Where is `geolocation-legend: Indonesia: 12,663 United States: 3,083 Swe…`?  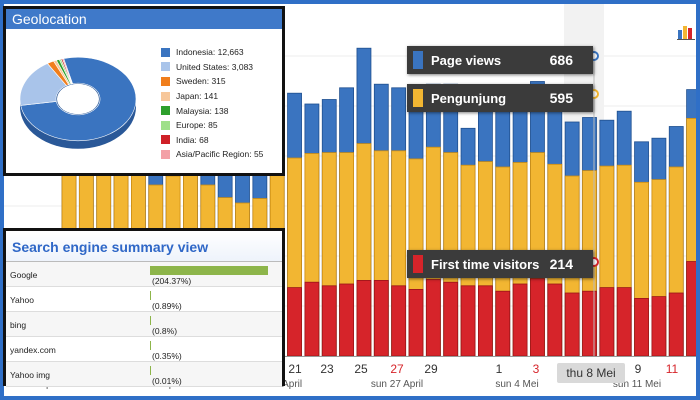
geolocation-legend: Indonesia: 12,663 United States: 3,083 Swe… is located at coordinates (212, 103).